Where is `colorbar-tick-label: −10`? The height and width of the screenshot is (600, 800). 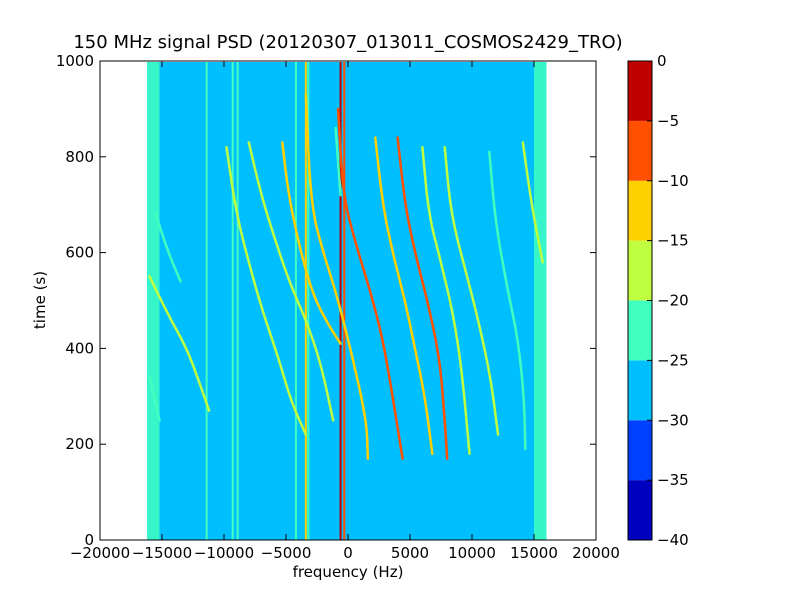 colorbar-tick-label: −10 is located at coordinates (673, 181).